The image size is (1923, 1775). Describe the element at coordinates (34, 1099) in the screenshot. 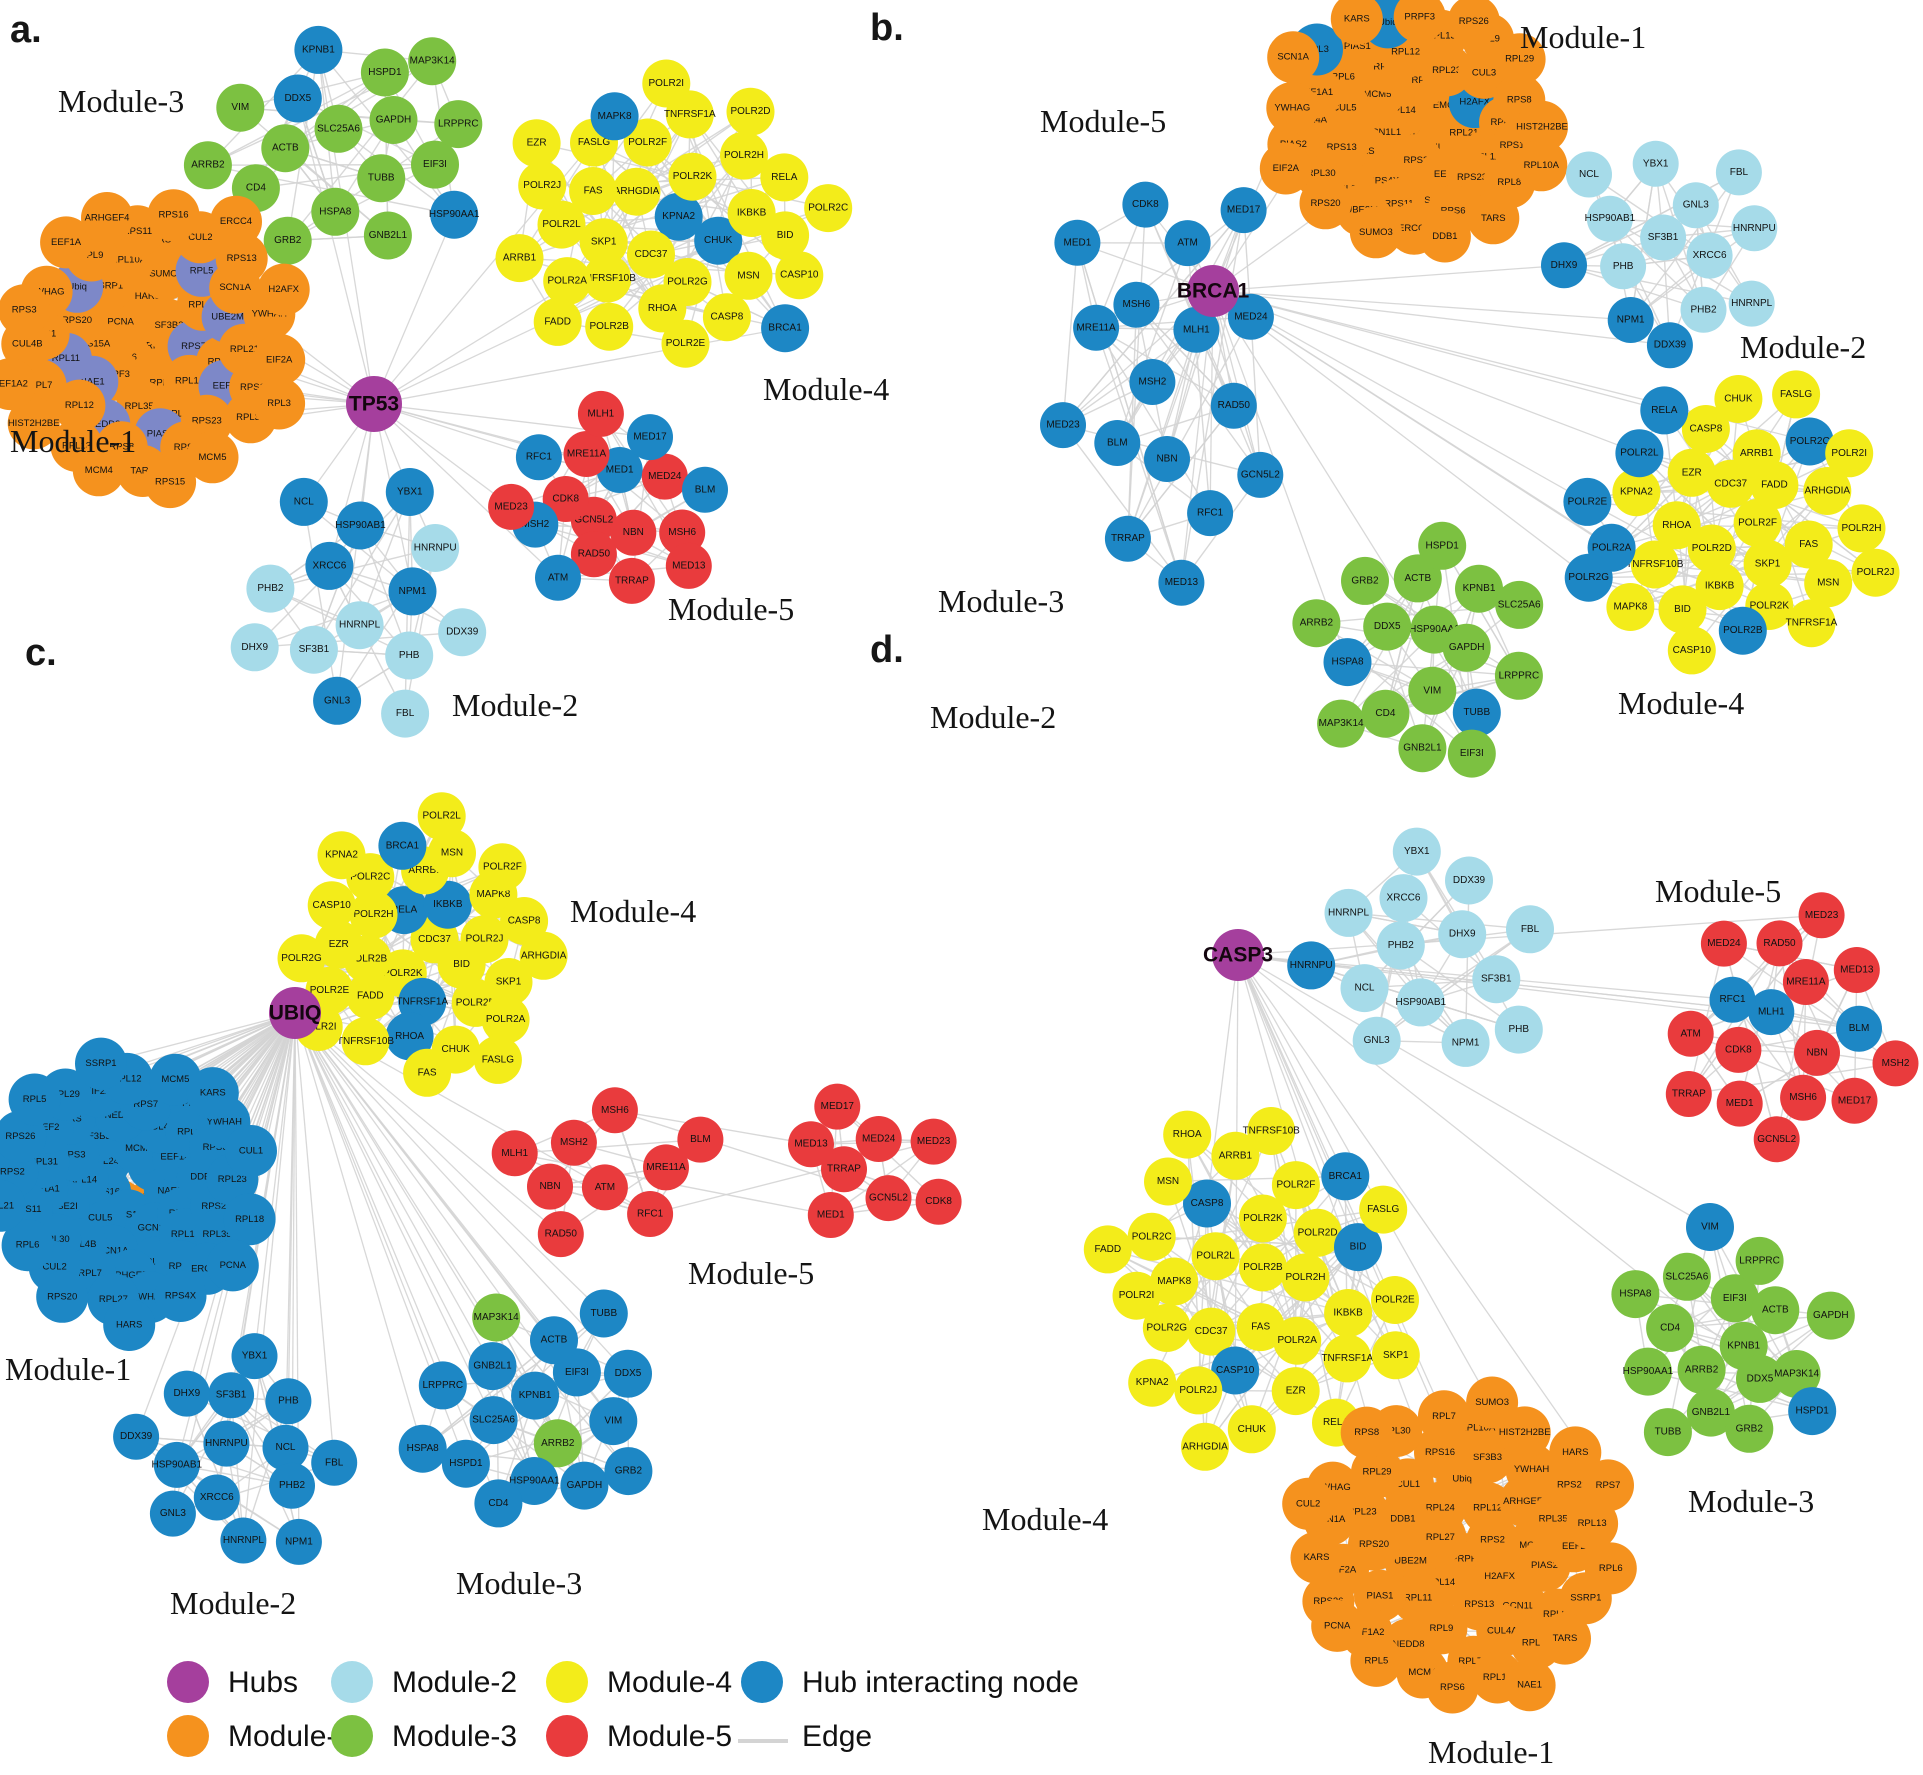

I see `node-RPL5: RPL5` at that location.